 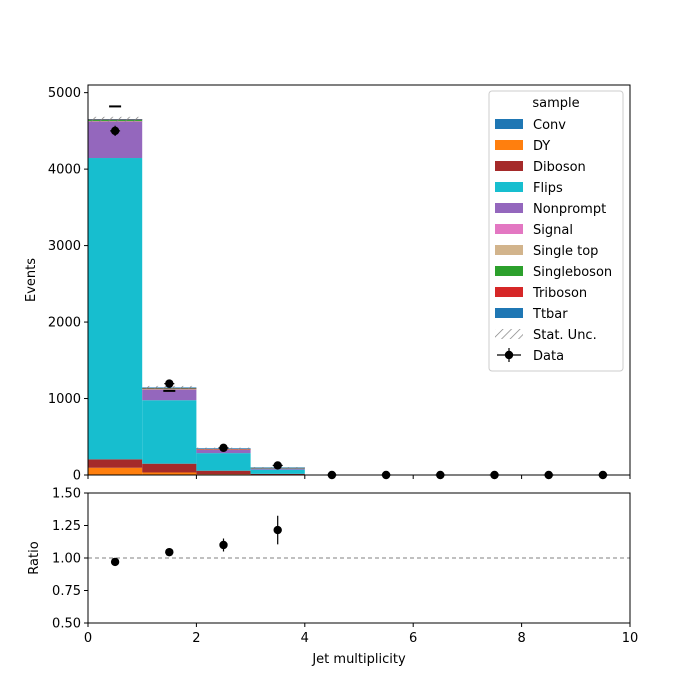 I want to click on extra-markers, so click(x=142, y=248).